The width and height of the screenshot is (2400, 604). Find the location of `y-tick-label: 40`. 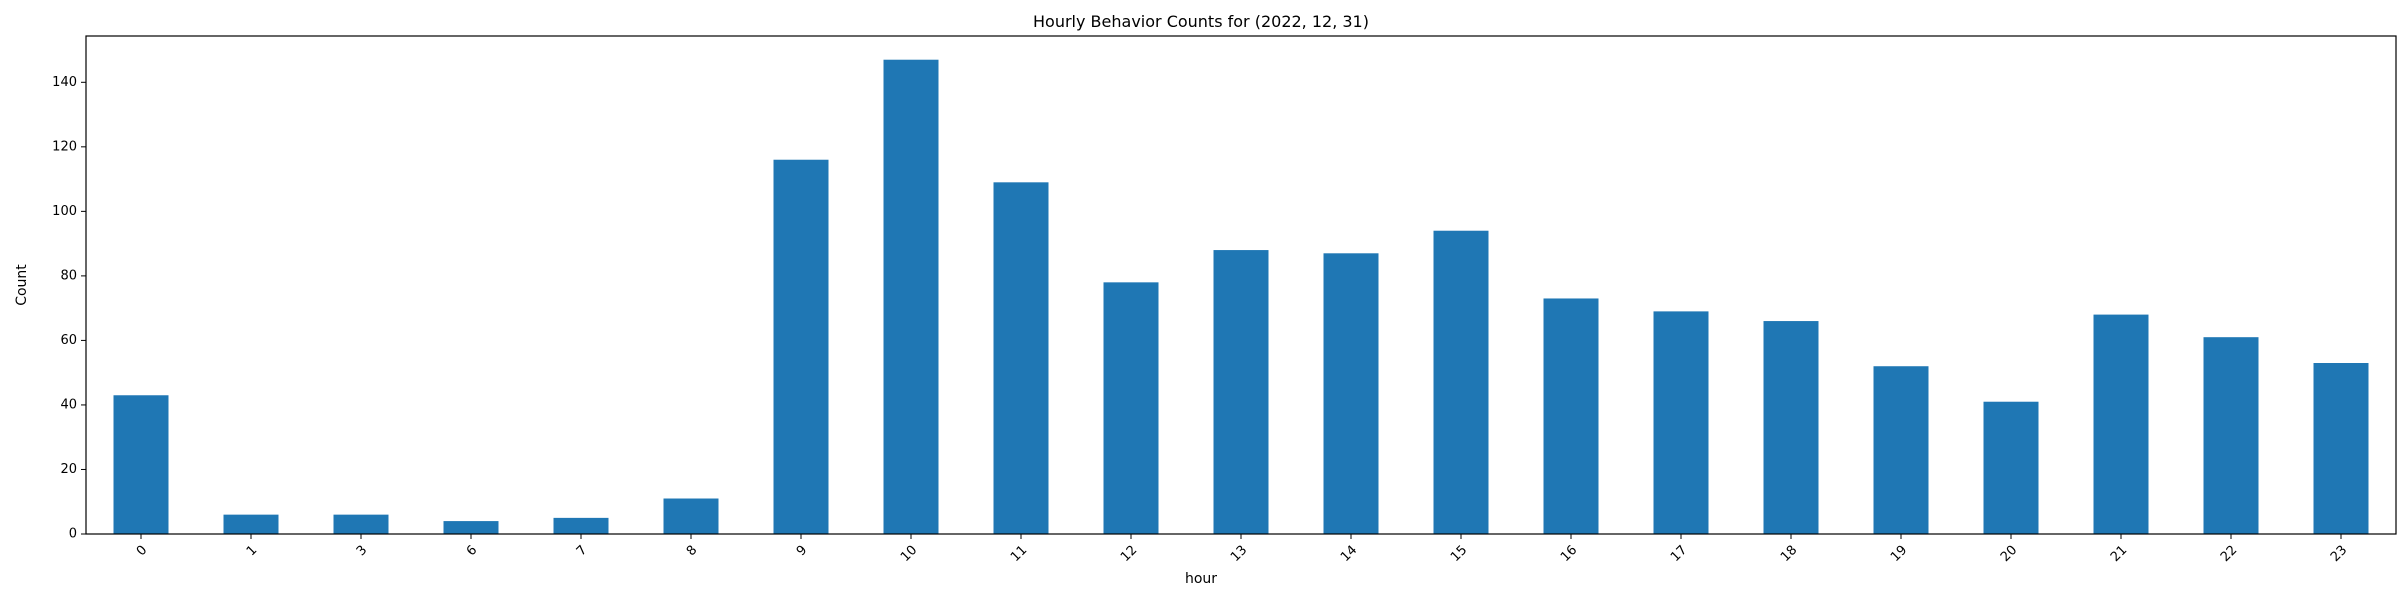

y-tick-label: 40 is located at coordinates (68, 404).